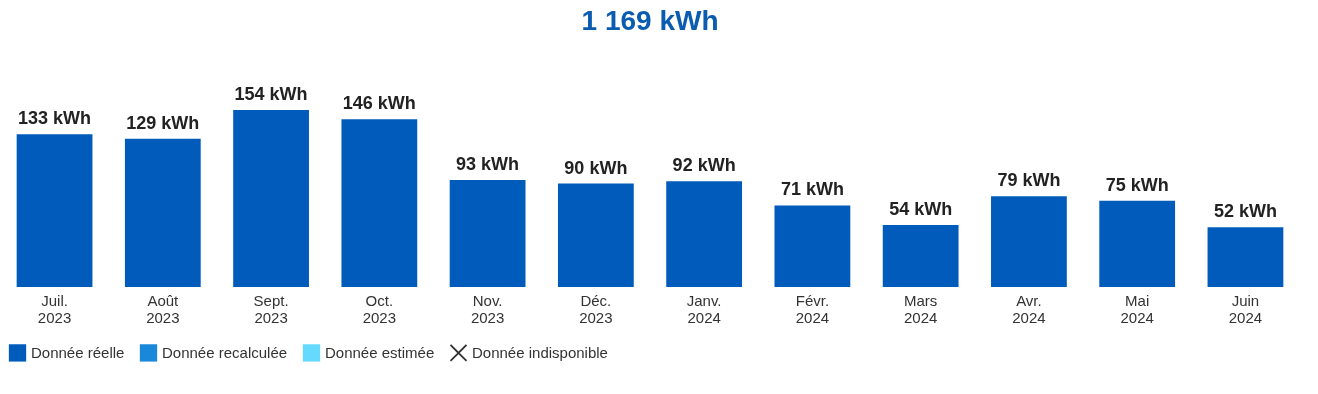  What do you see at coordinates (1137, 308) in the screenshot?
I see `x-tick-label: Mai 2024` at bounding box center [1137, 308].